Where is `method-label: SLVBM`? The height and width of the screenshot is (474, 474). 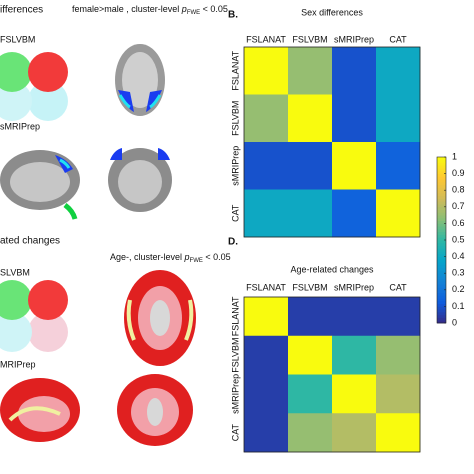
method-label: SLVBM is located at coordinates (15, 272).